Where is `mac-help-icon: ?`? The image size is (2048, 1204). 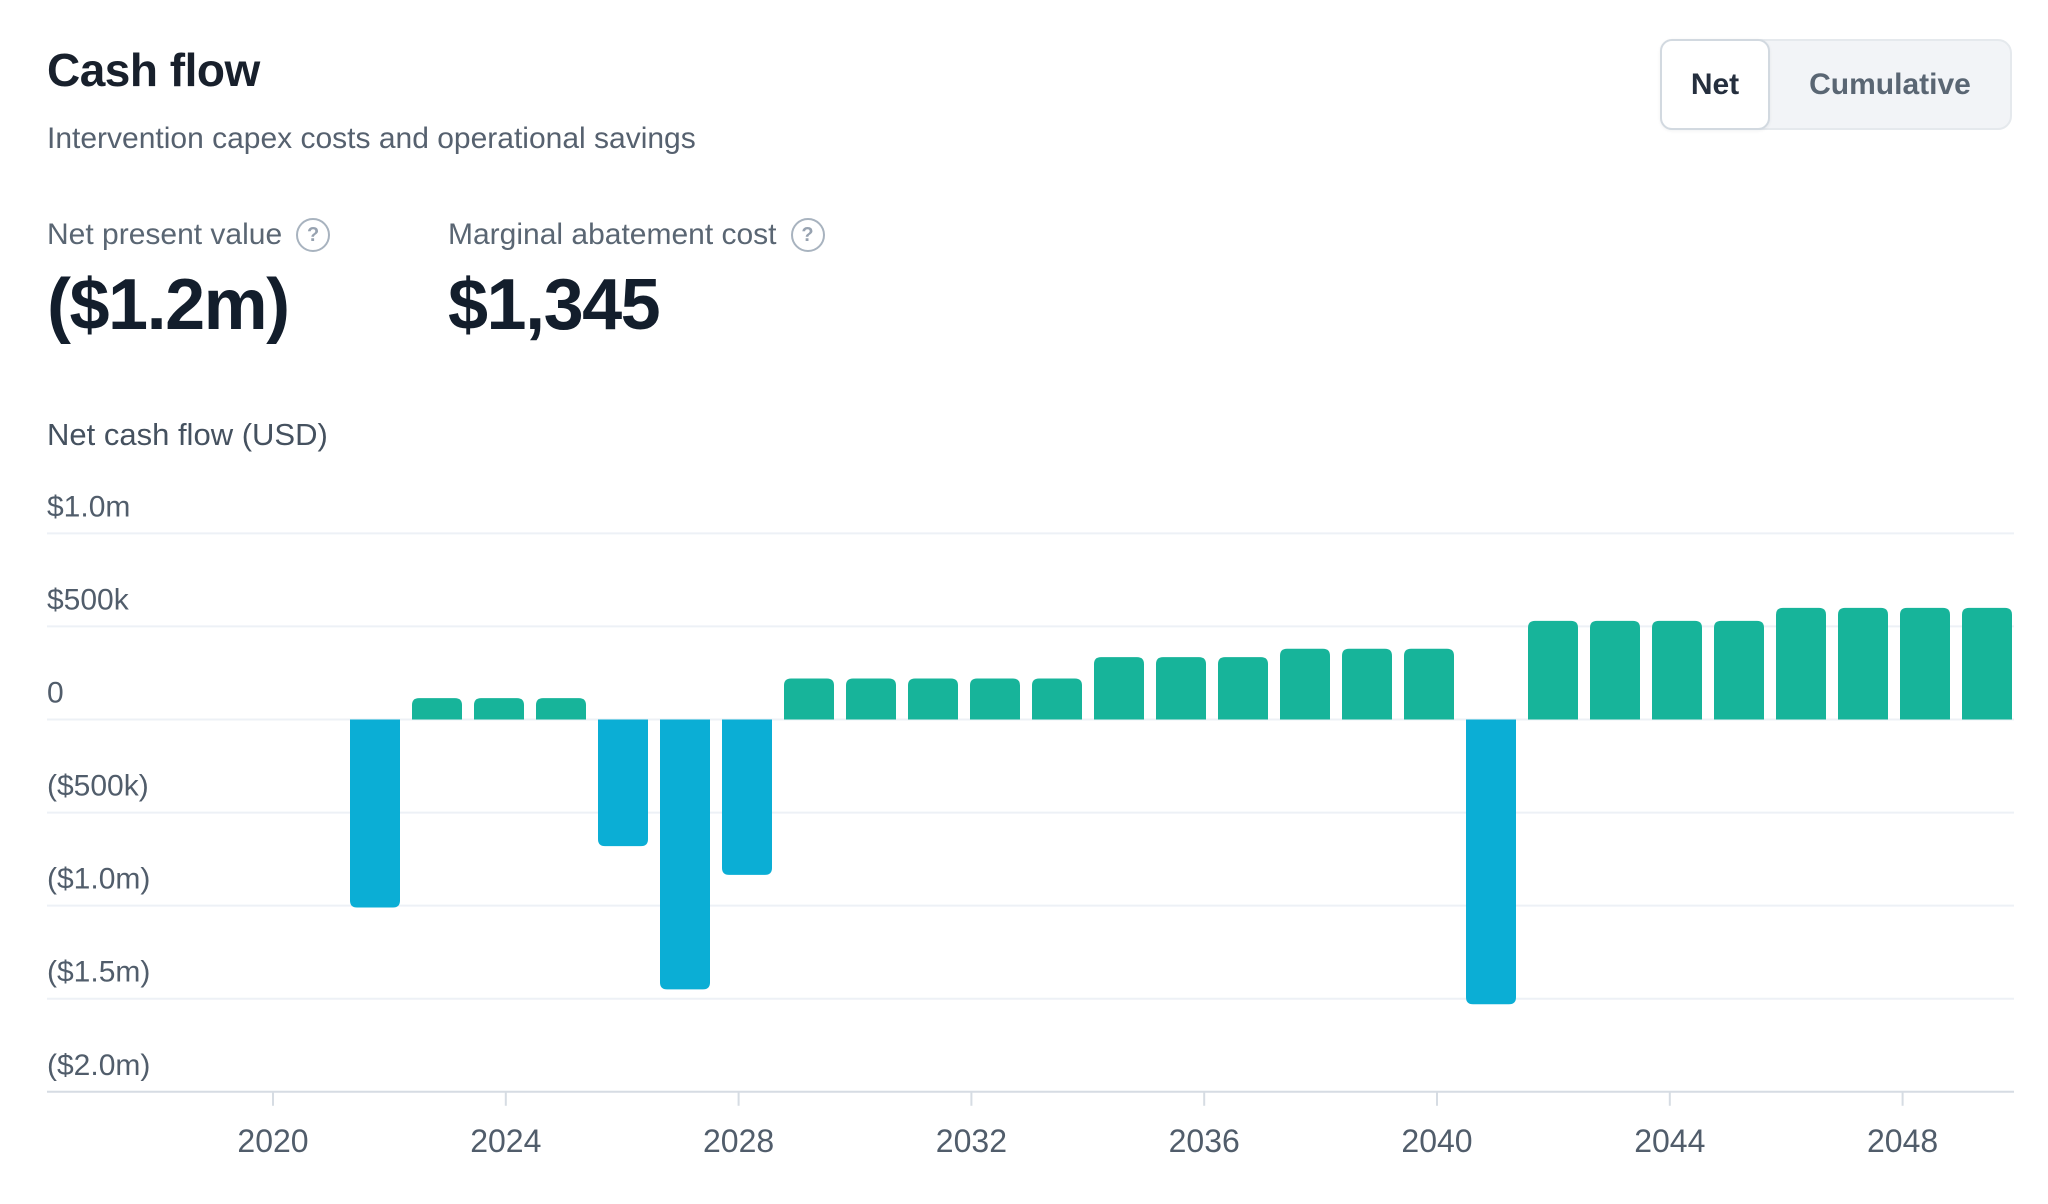
mac-help-icon: ? is located at coordinates (807, 235).